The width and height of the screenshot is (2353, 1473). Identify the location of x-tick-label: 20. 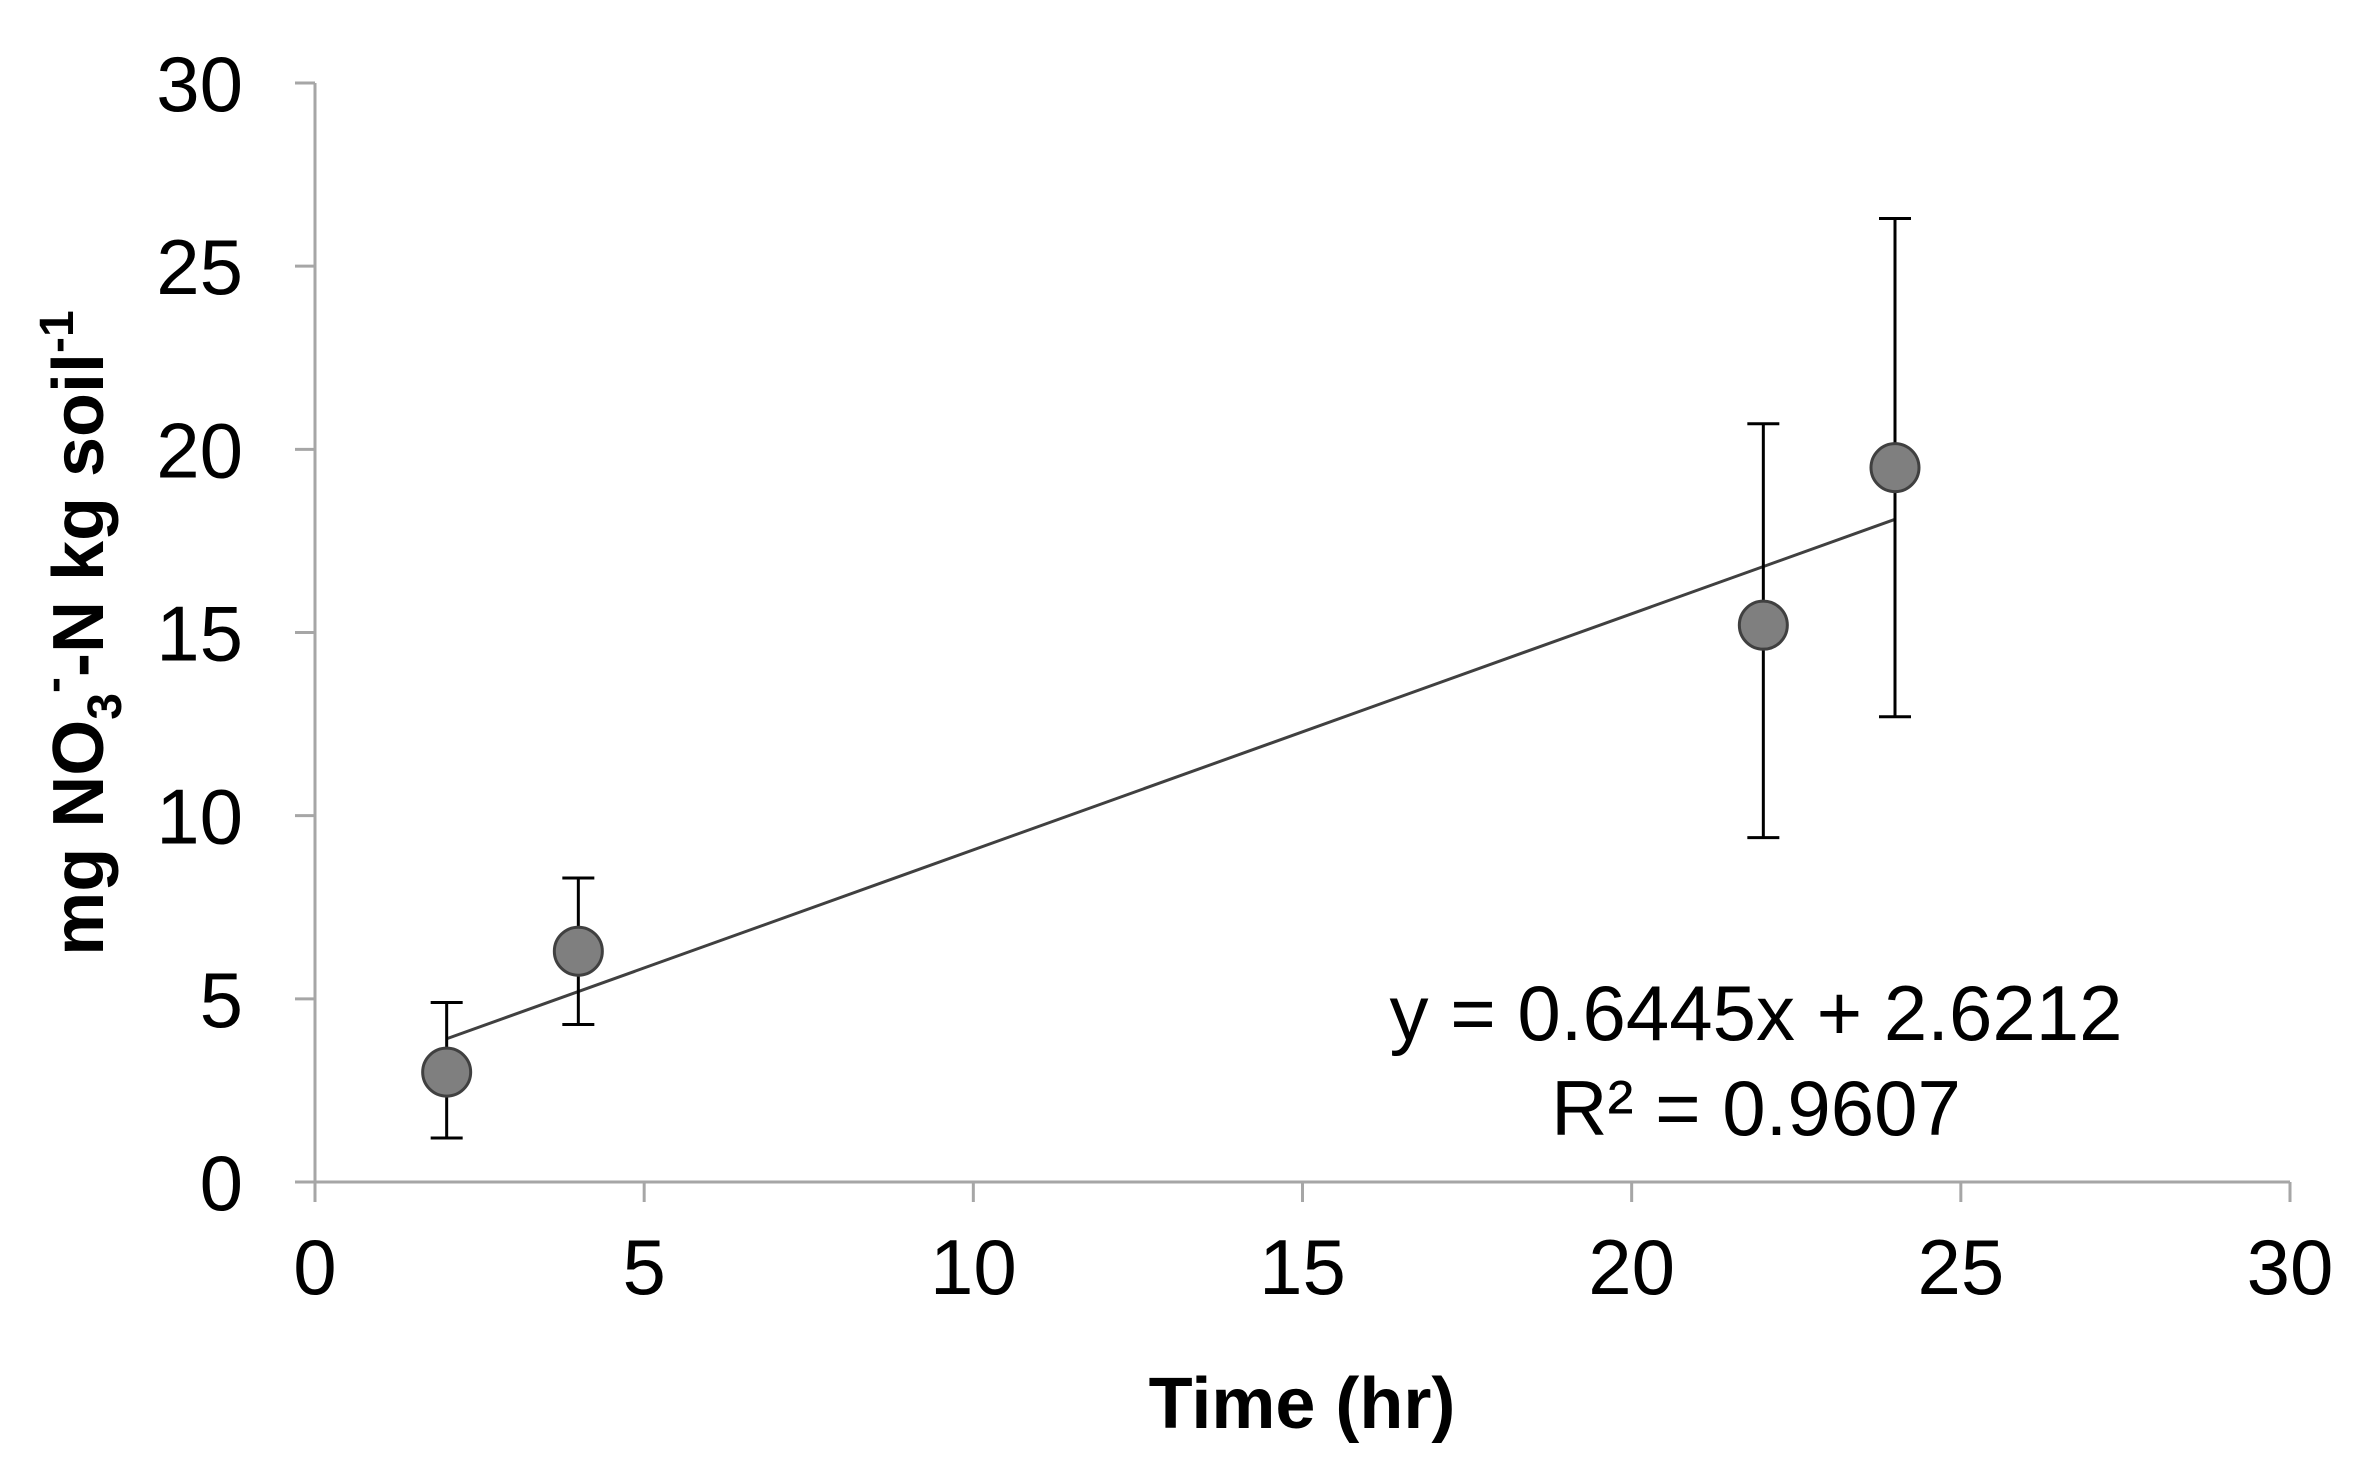
(1631, 1267).